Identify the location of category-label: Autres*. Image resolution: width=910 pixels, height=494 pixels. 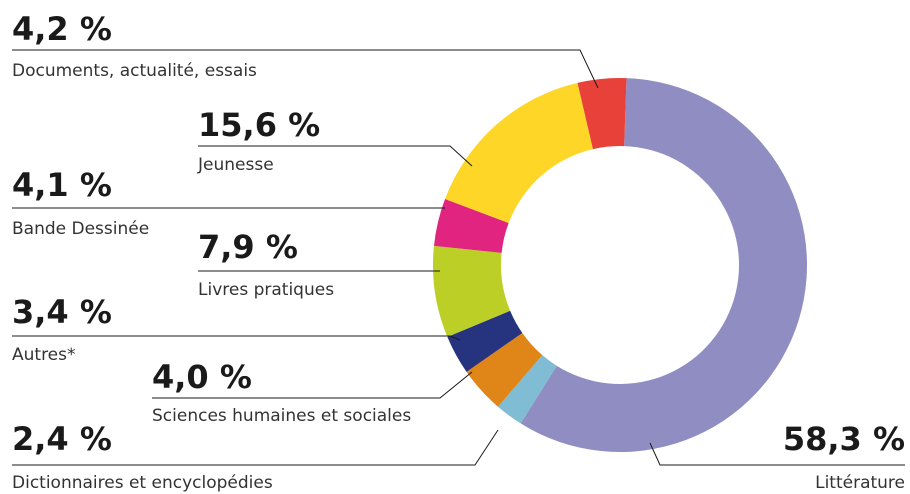
(44, 355).